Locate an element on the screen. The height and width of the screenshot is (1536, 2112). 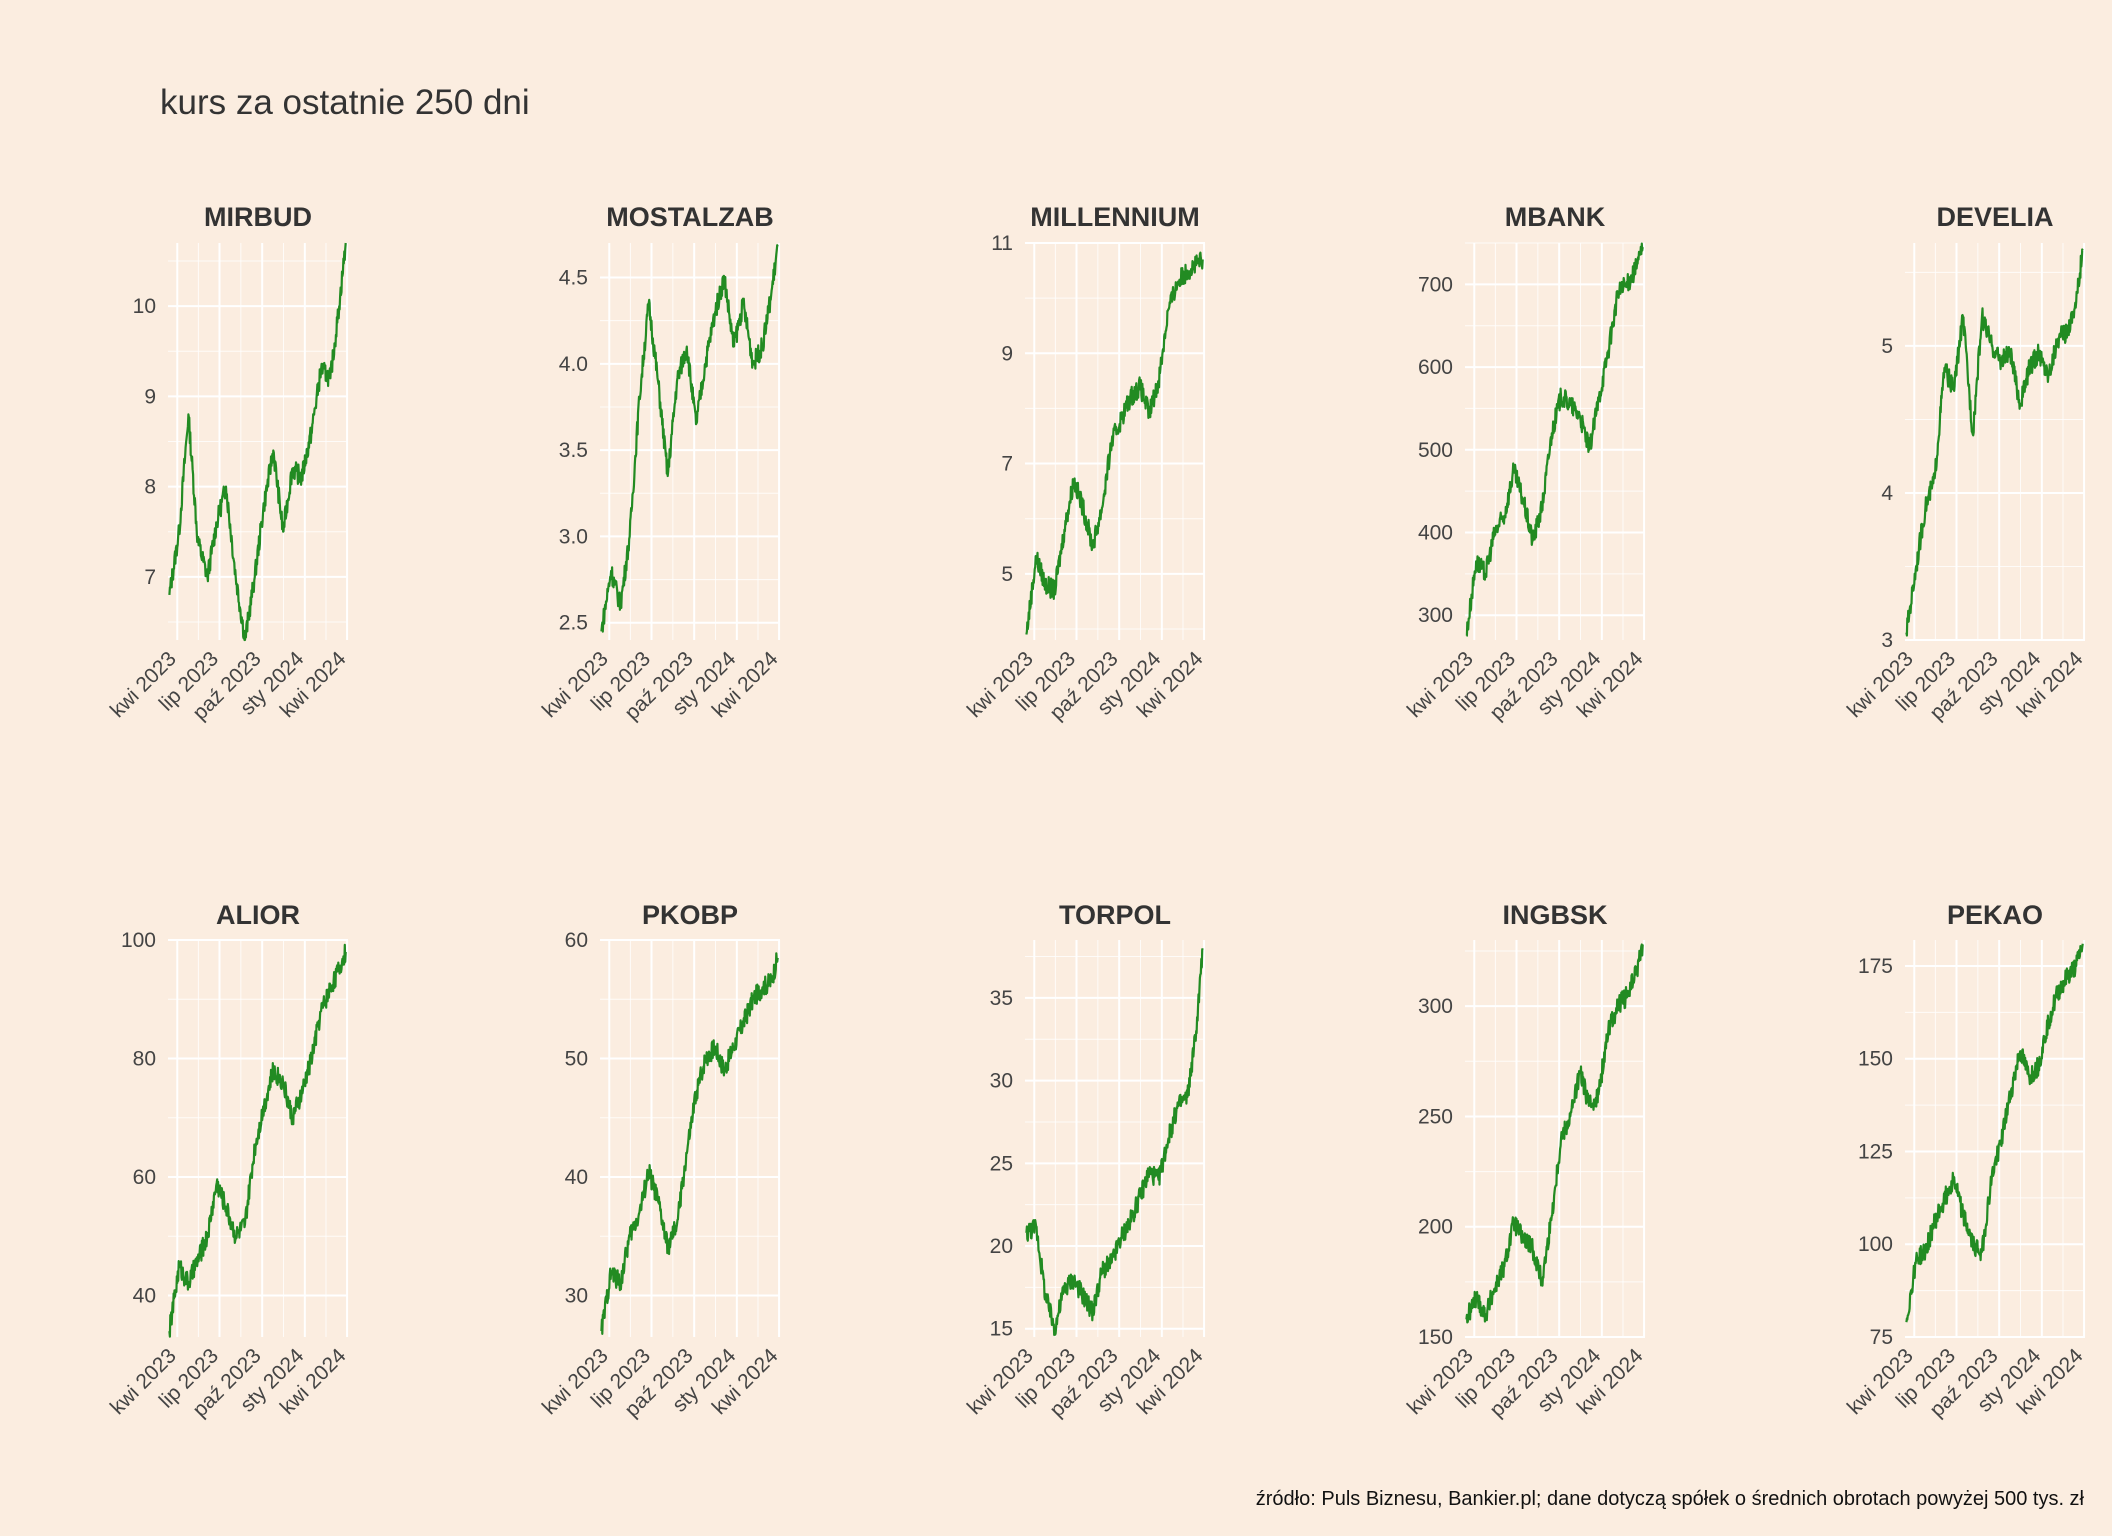
y-tick-label: 11 is located at coordinates (1002, 243).